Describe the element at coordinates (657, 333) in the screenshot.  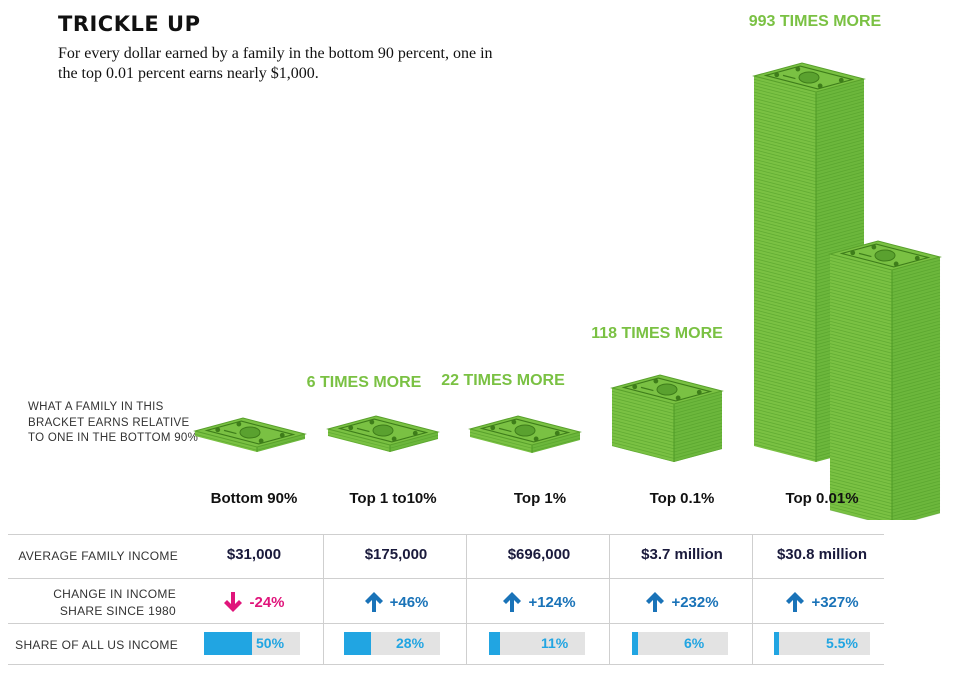
I see `multiple-label-top-0-1: 118 TIMES MORE` at that location.